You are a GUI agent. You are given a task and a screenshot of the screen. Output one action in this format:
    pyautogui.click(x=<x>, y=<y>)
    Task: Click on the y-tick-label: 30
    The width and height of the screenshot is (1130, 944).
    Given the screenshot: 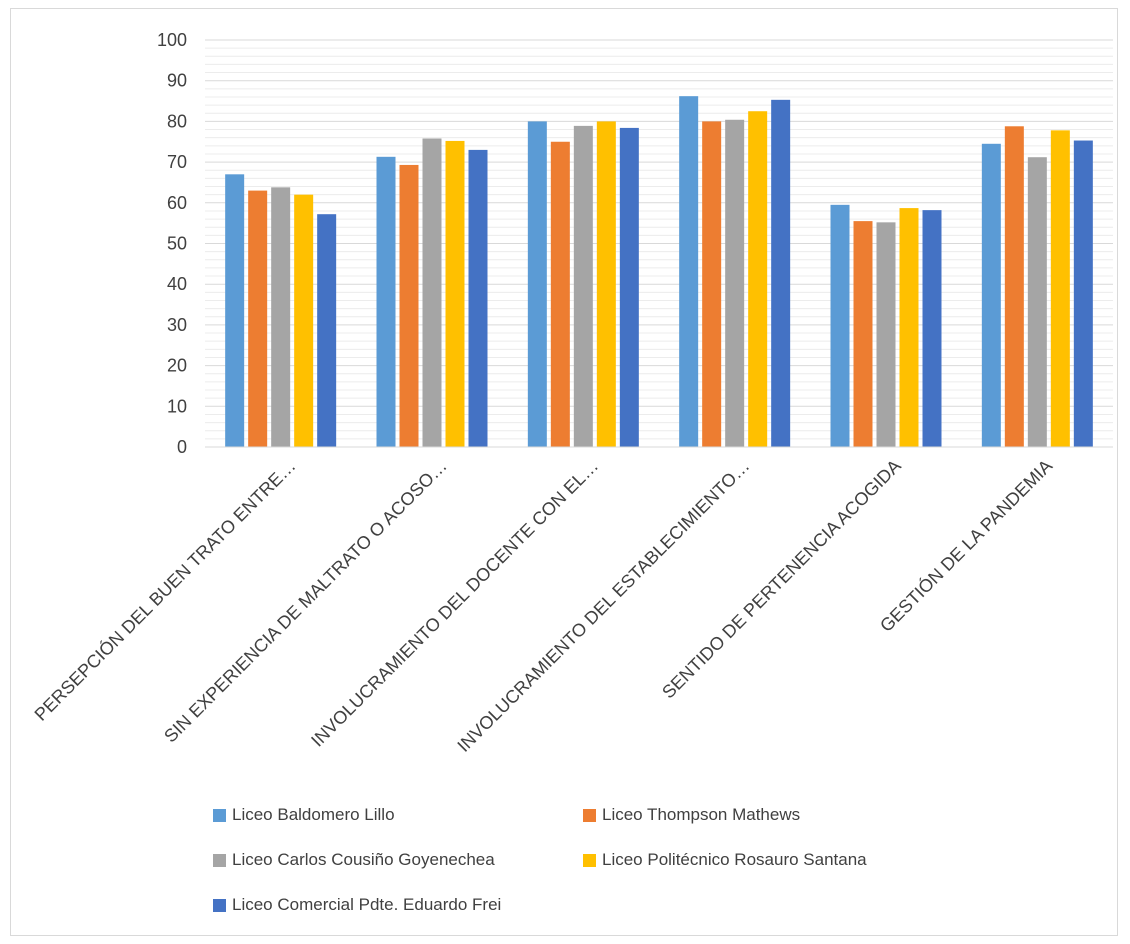 What is the action you would take?
    pyautogui.click(x=177, y=325)
    